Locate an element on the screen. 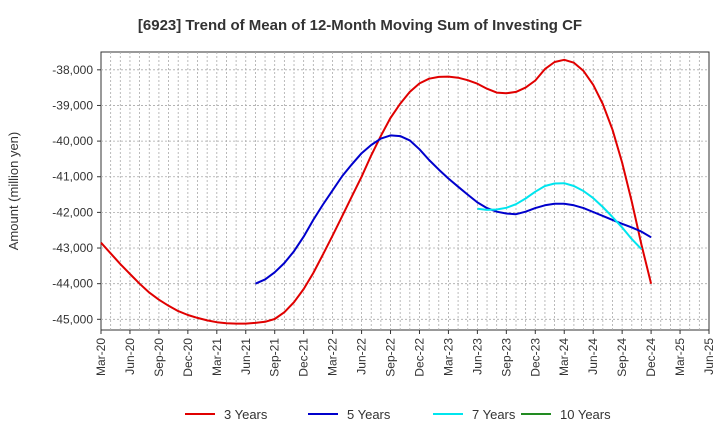 The height and width of the screenshot is (440, 720). x-tick-label: Jun-21 is located at coordinates (246, 356).